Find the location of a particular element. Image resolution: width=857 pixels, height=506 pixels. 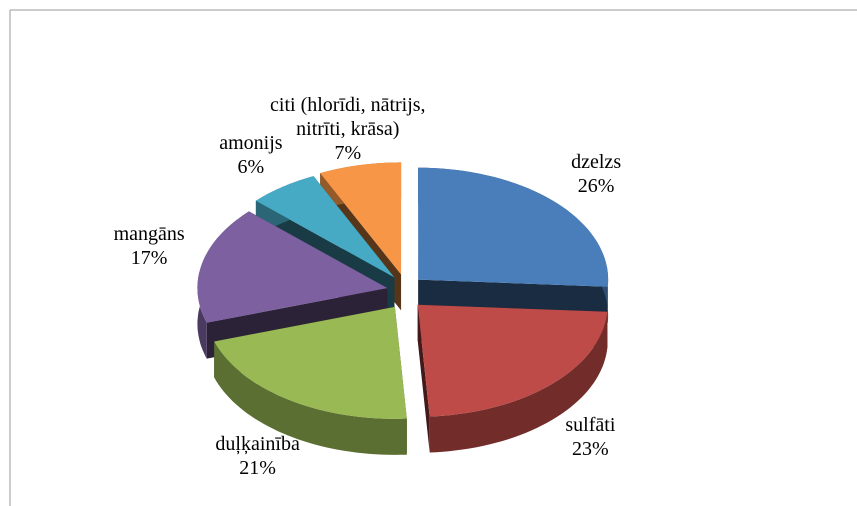

percent-label: 7% is located at coordinates (348, 153).